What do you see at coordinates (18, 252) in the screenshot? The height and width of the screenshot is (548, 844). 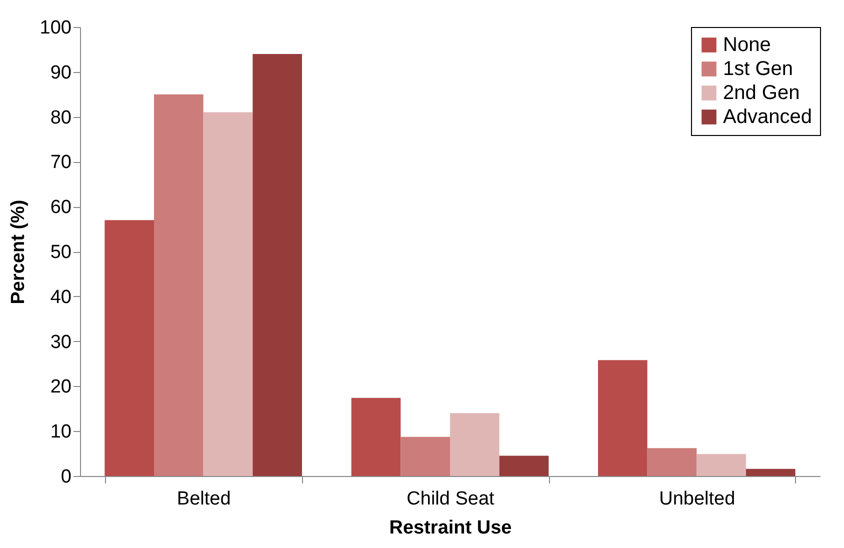 I see `y-axis-title: Percent (%)` at bounding box center [18, 252].